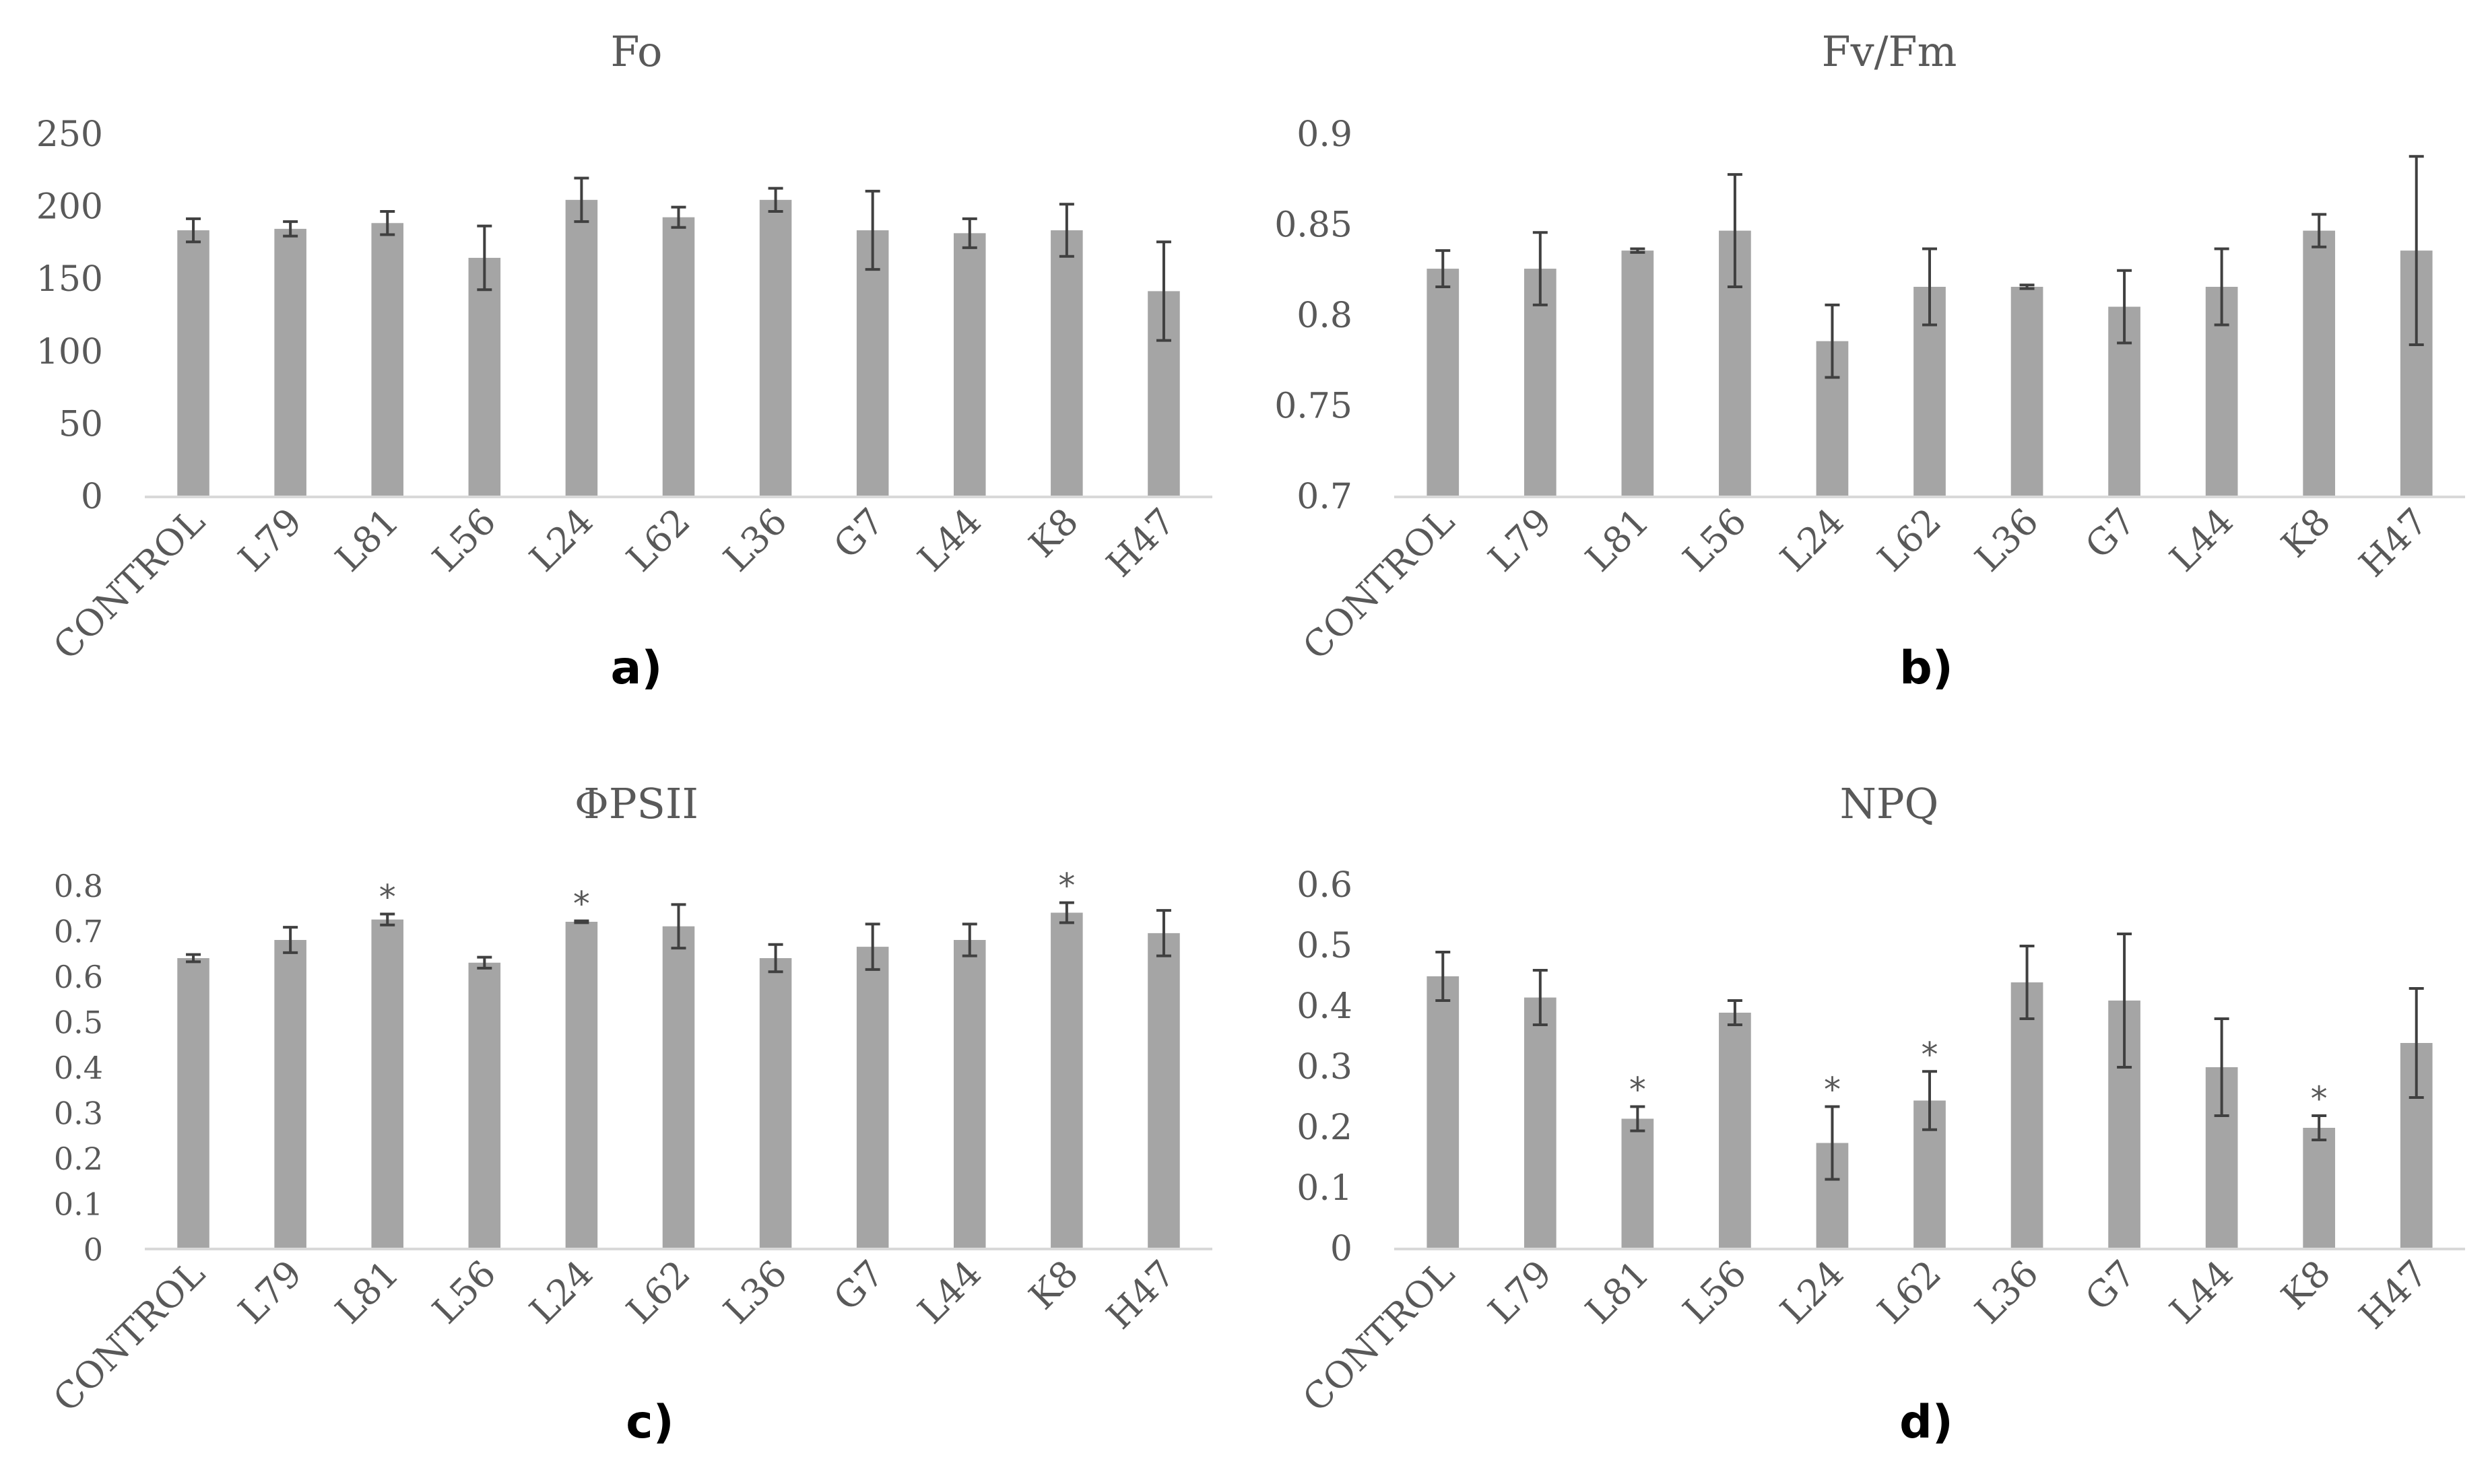 The height and width of the screenshot is (1484, 2490). Describe the element at coordinates (1889, 51) in the screenshot. I see `chart-title: Fv/Fm` at that location.